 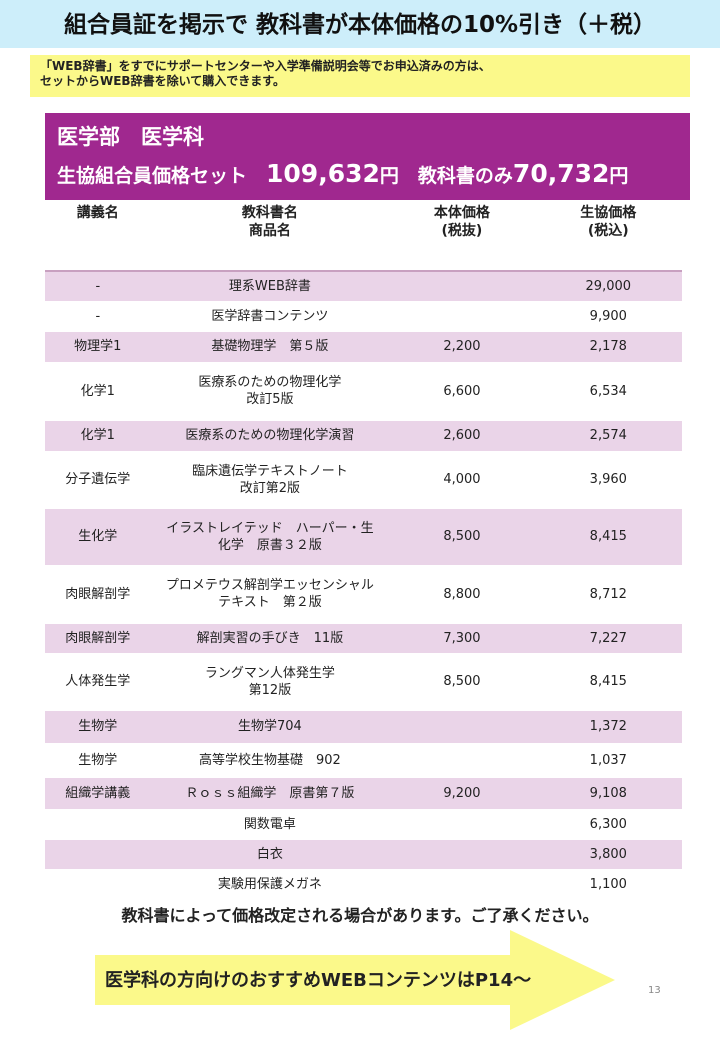 I want to click on book-name: 高等学校生物基礎 902, so click(x=270, y=760).